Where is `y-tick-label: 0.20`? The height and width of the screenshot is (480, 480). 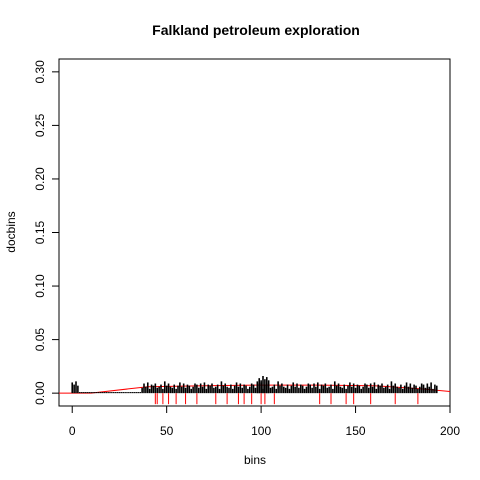 y-tick-label: 0.20 is located at coordinates (40, 179).